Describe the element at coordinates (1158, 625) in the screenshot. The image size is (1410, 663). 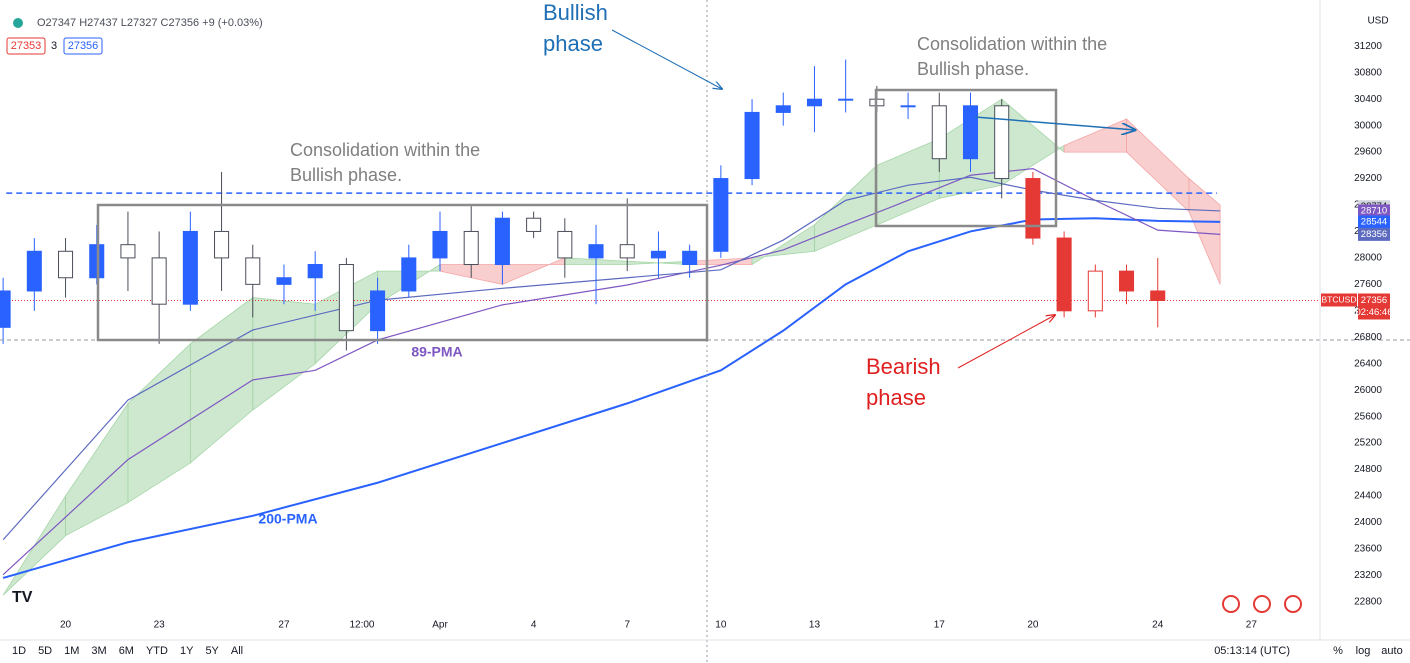
I see `x-tick-label: 24` at that location.